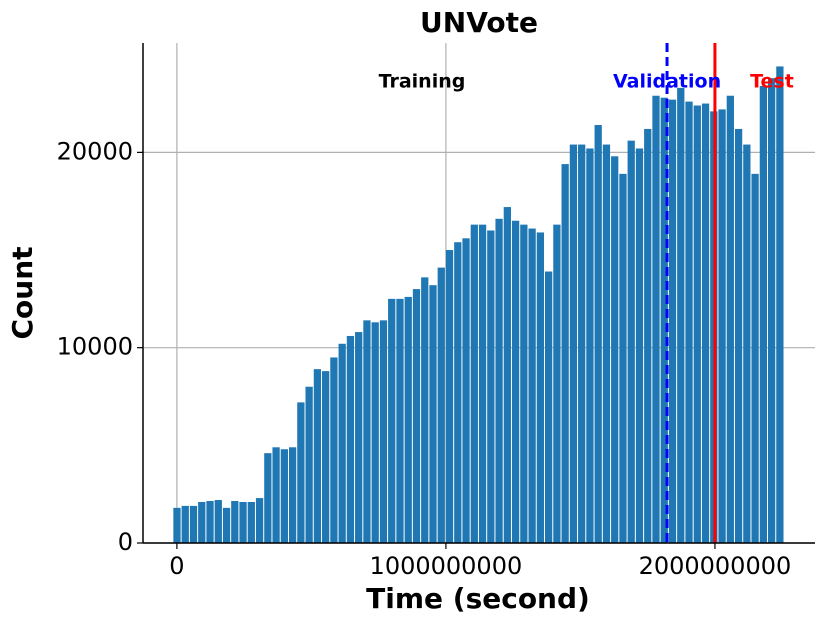 This screenshot has height=626, width=831. I want to click on split-label: Validation, so click(667, 82).